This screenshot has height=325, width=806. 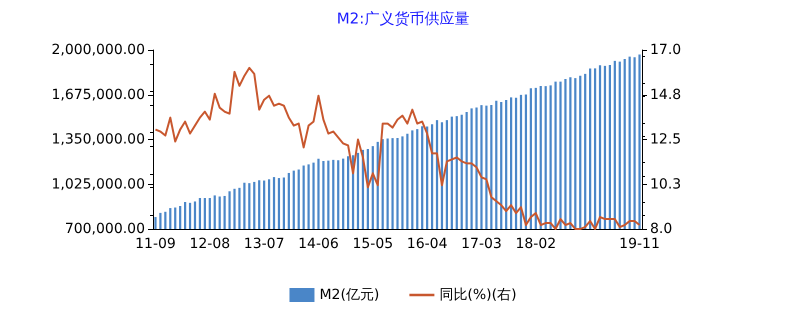 What do you see at coordinates (666, 184) in the screenshot?
I see `y2-tick-label: 10.3` at bounding box center [666, 184].